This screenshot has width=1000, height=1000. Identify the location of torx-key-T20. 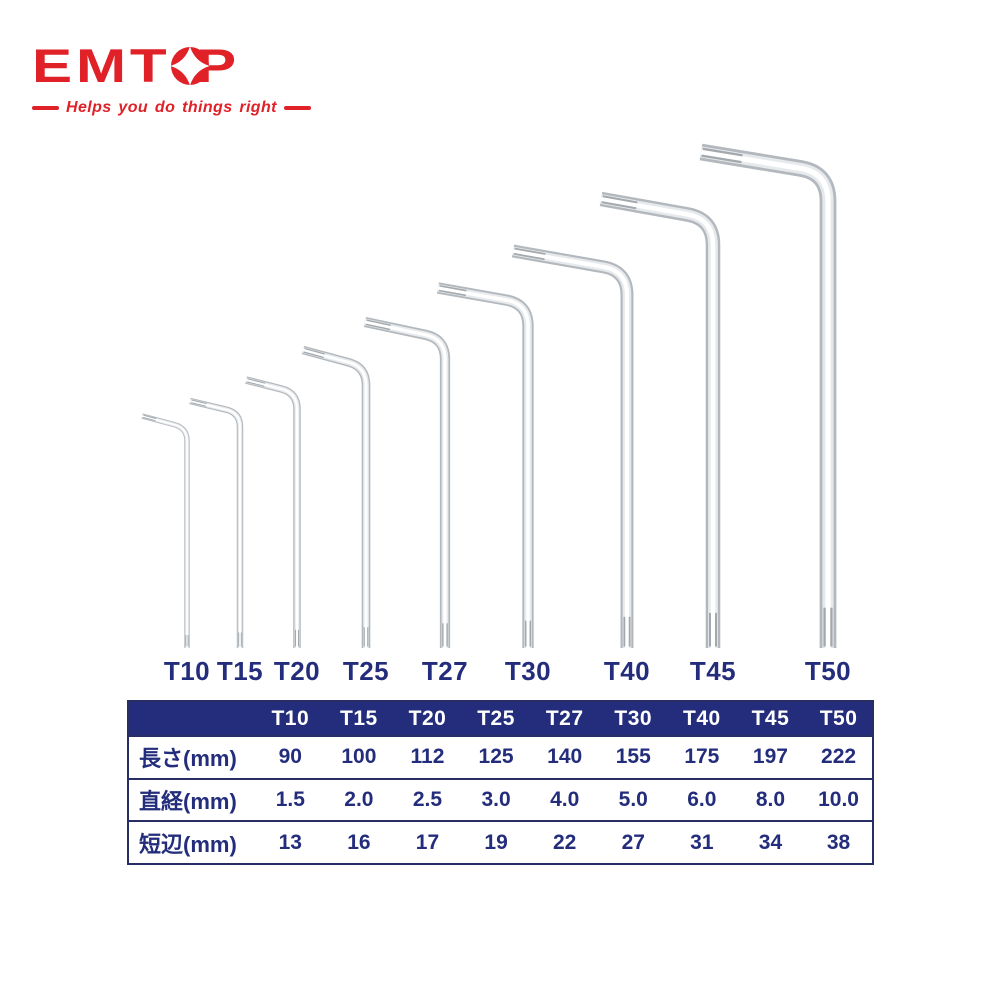
(273, 512).